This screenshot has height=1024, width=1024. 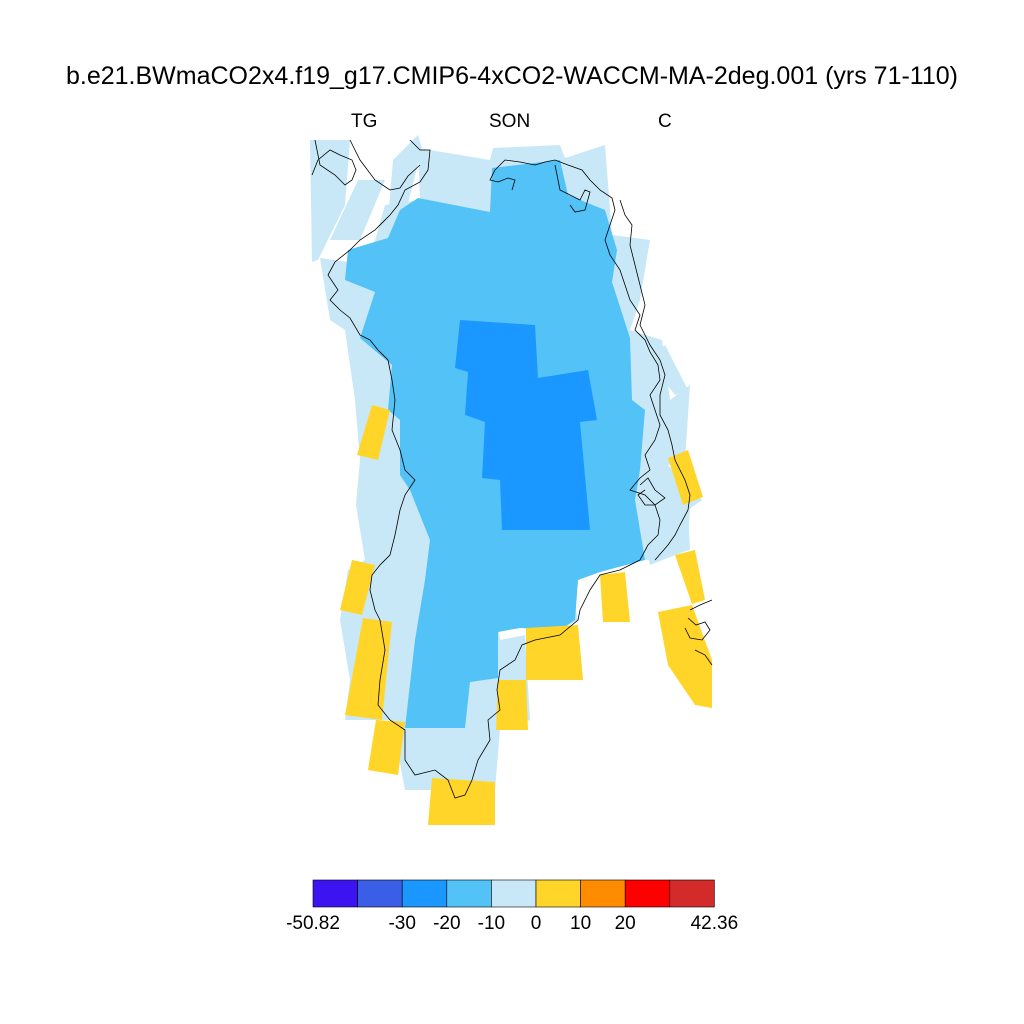 What do you see at coordinates (364, 121) in the screenshot?
I see `variable-label: TG` at bounding box center [364, 121].